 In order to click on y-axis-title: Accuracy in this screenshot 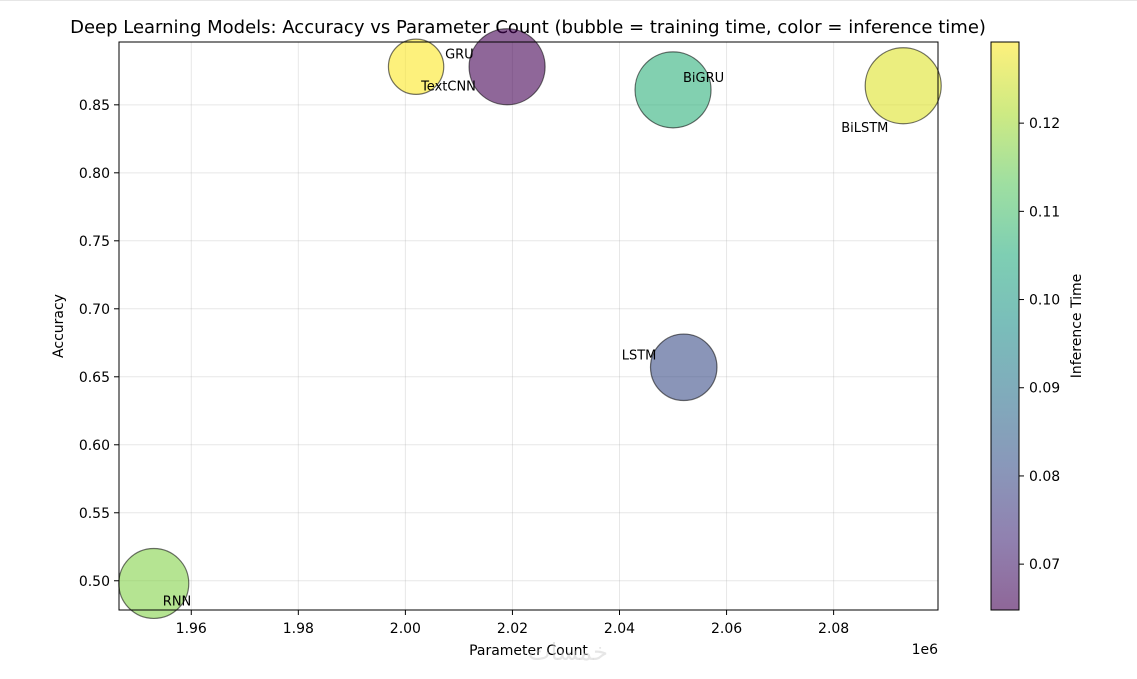, I will do `click(59, 326)`.